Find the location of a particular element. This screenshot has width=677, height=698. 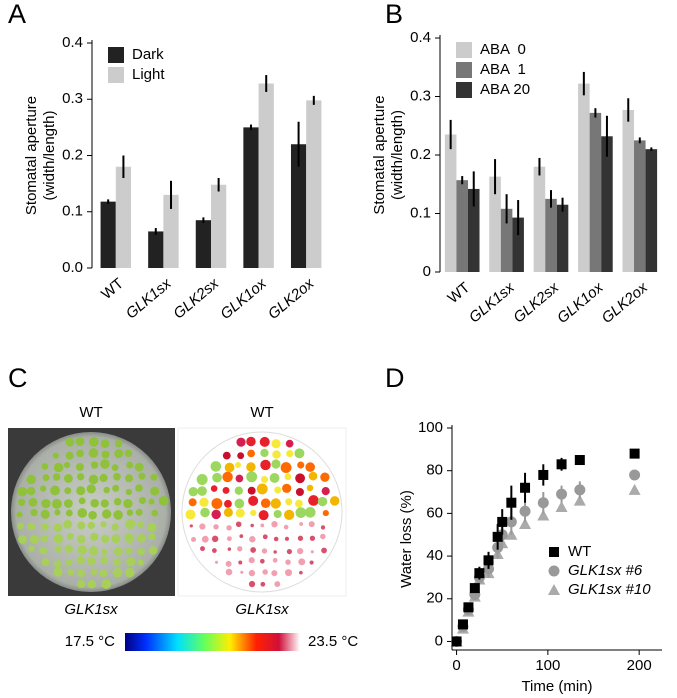

legend-label: WT is located at coordinates (579, 551).